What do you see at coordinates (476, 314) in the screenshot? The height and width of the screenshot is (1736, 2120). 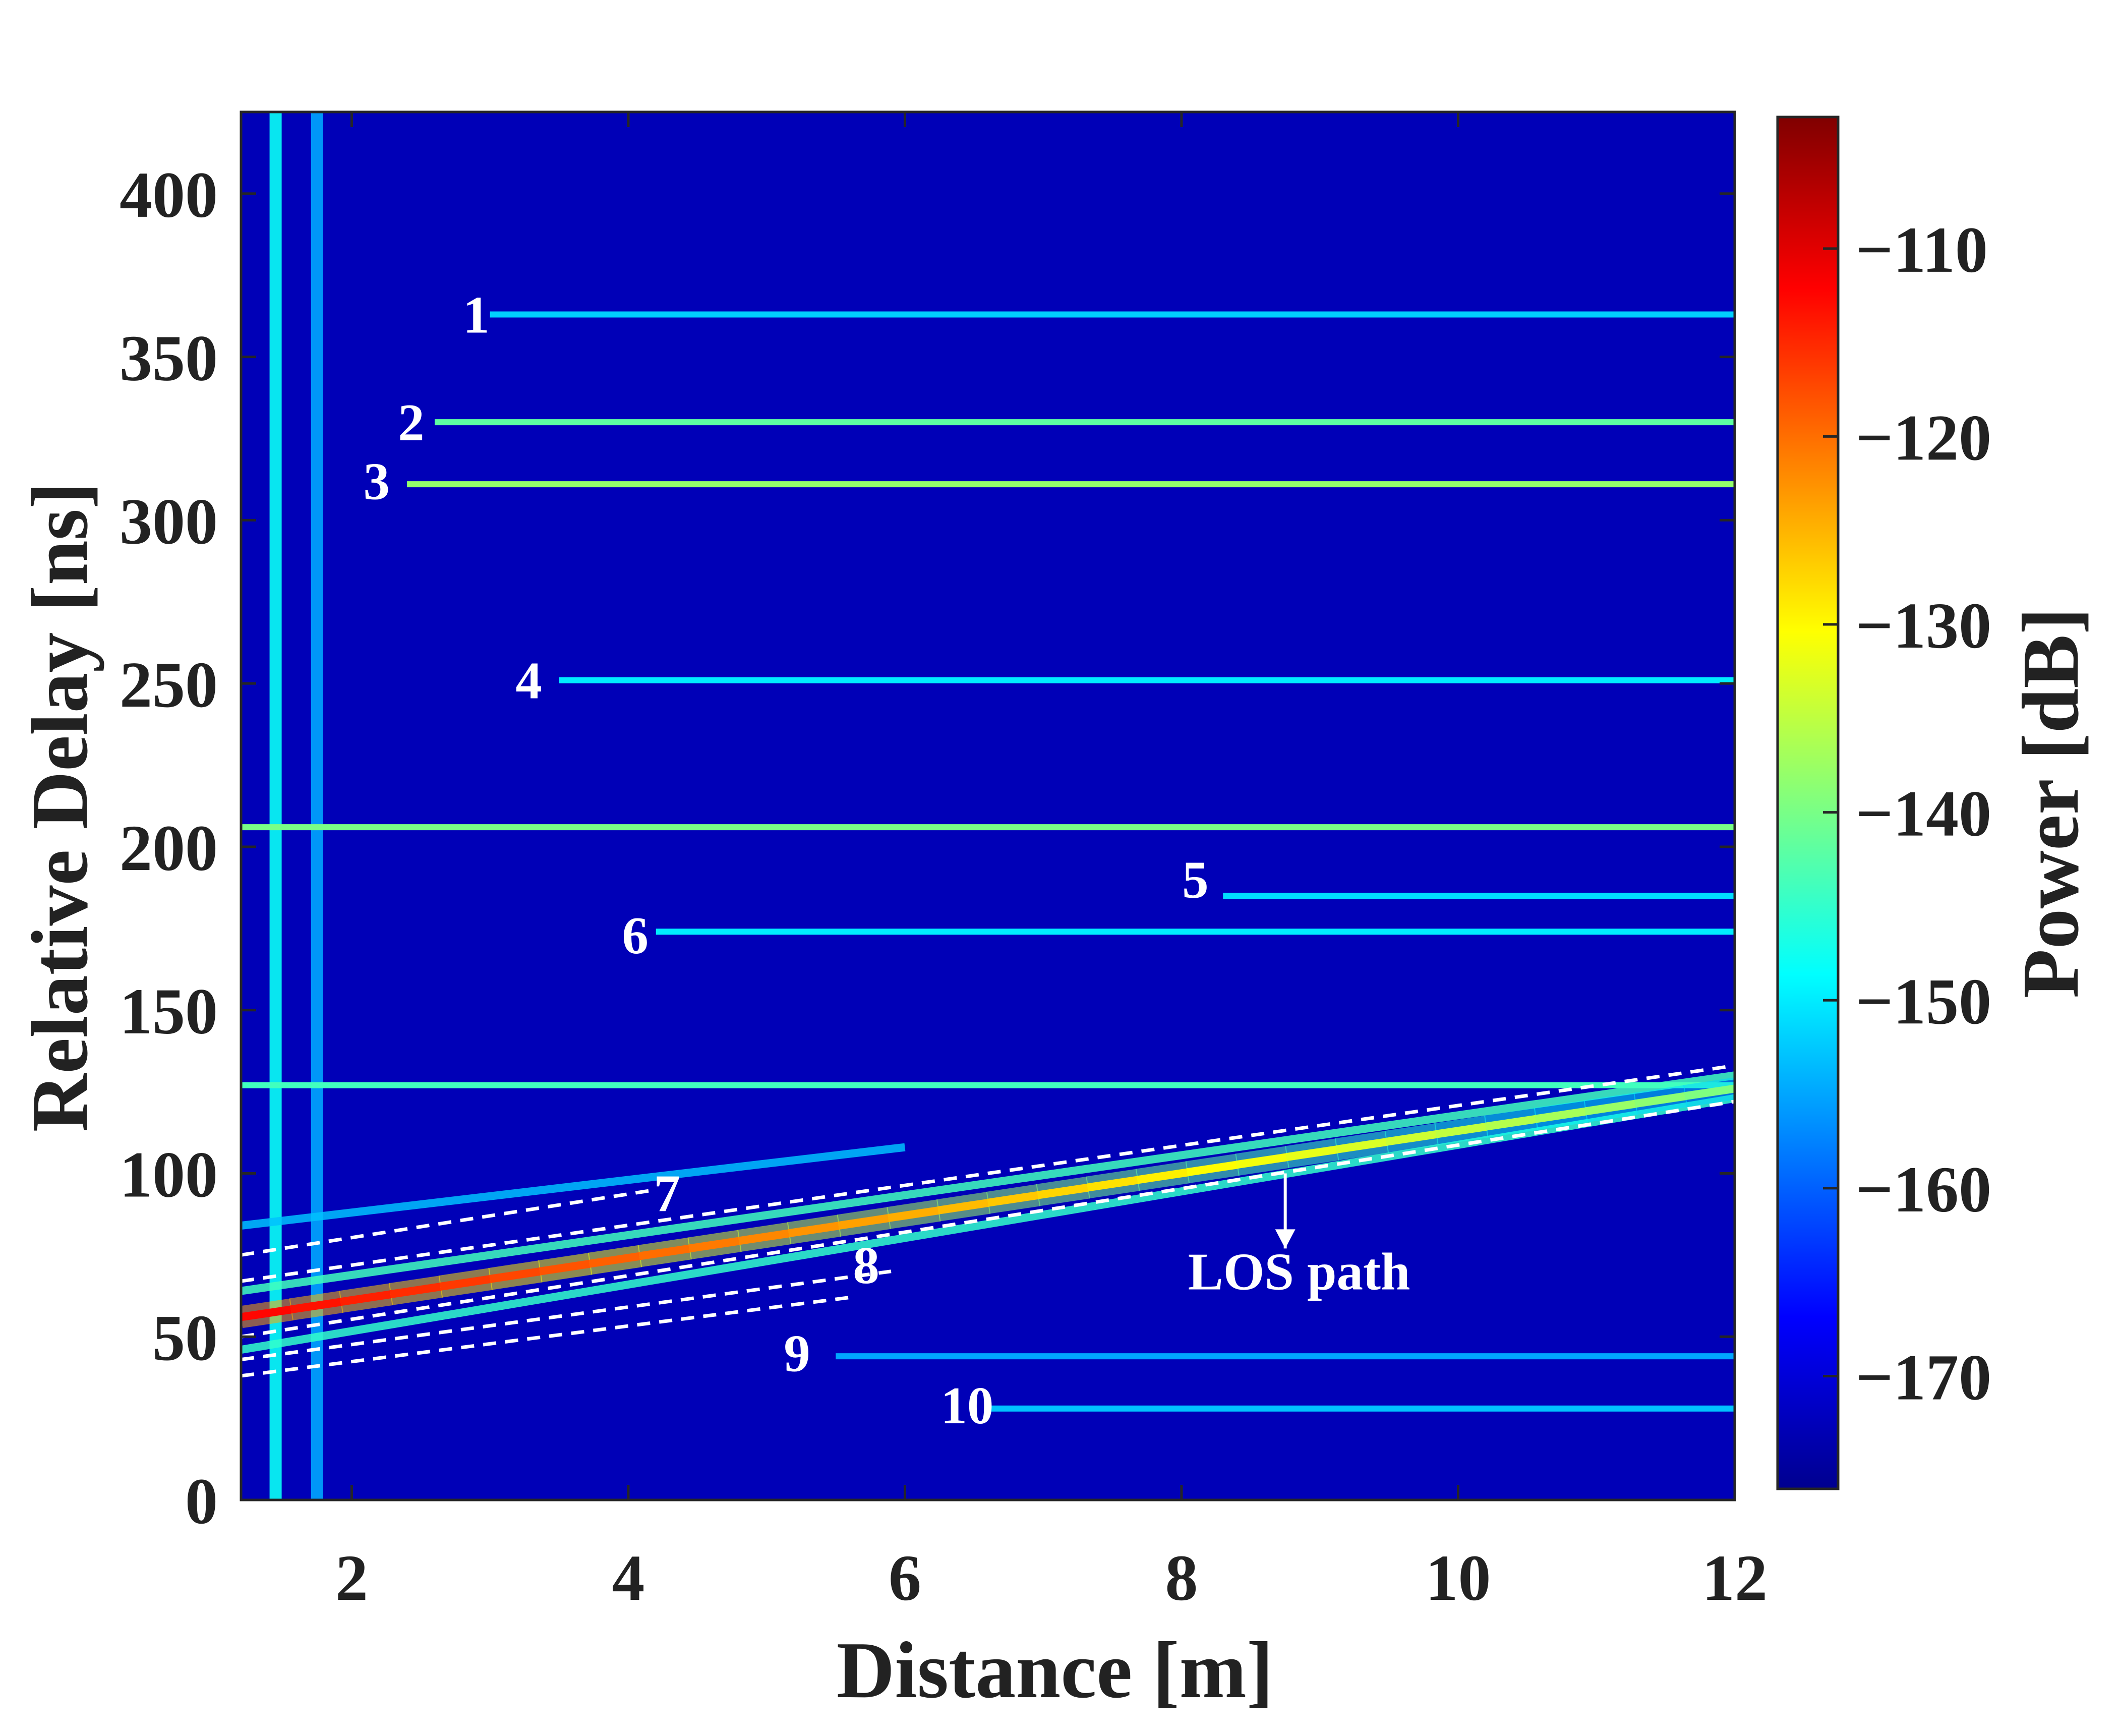 I see `path-label-1: 1` at bounding box center [476, 314].